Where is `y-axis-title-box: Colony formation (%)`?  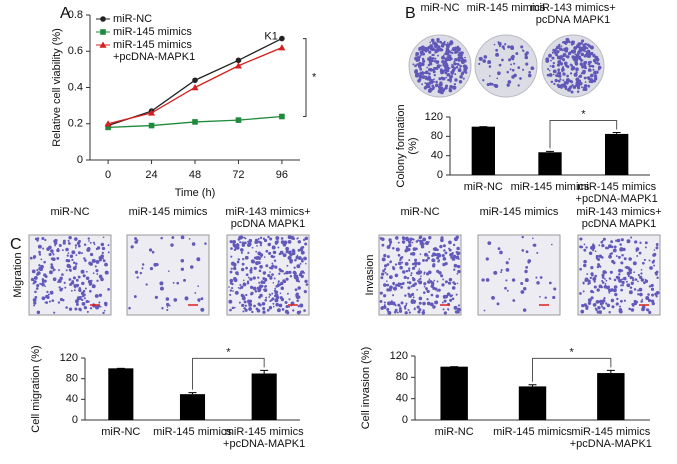
y-axis-title-box: Colony formation (%) is located at coordinates (407, 145).